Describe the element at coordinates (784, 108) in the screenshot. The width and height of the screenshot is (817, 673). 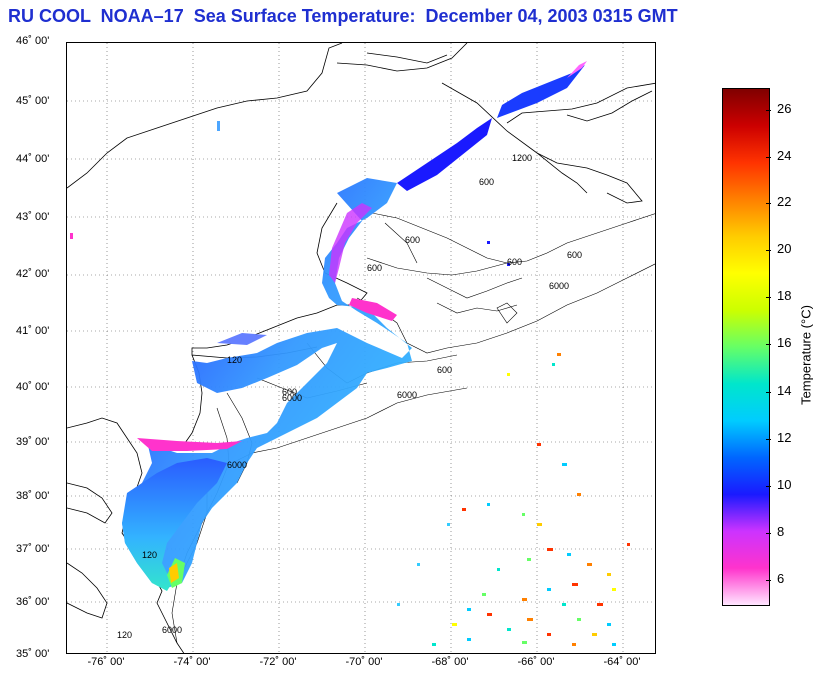
I see `colorbar-tick: 26` at that location.